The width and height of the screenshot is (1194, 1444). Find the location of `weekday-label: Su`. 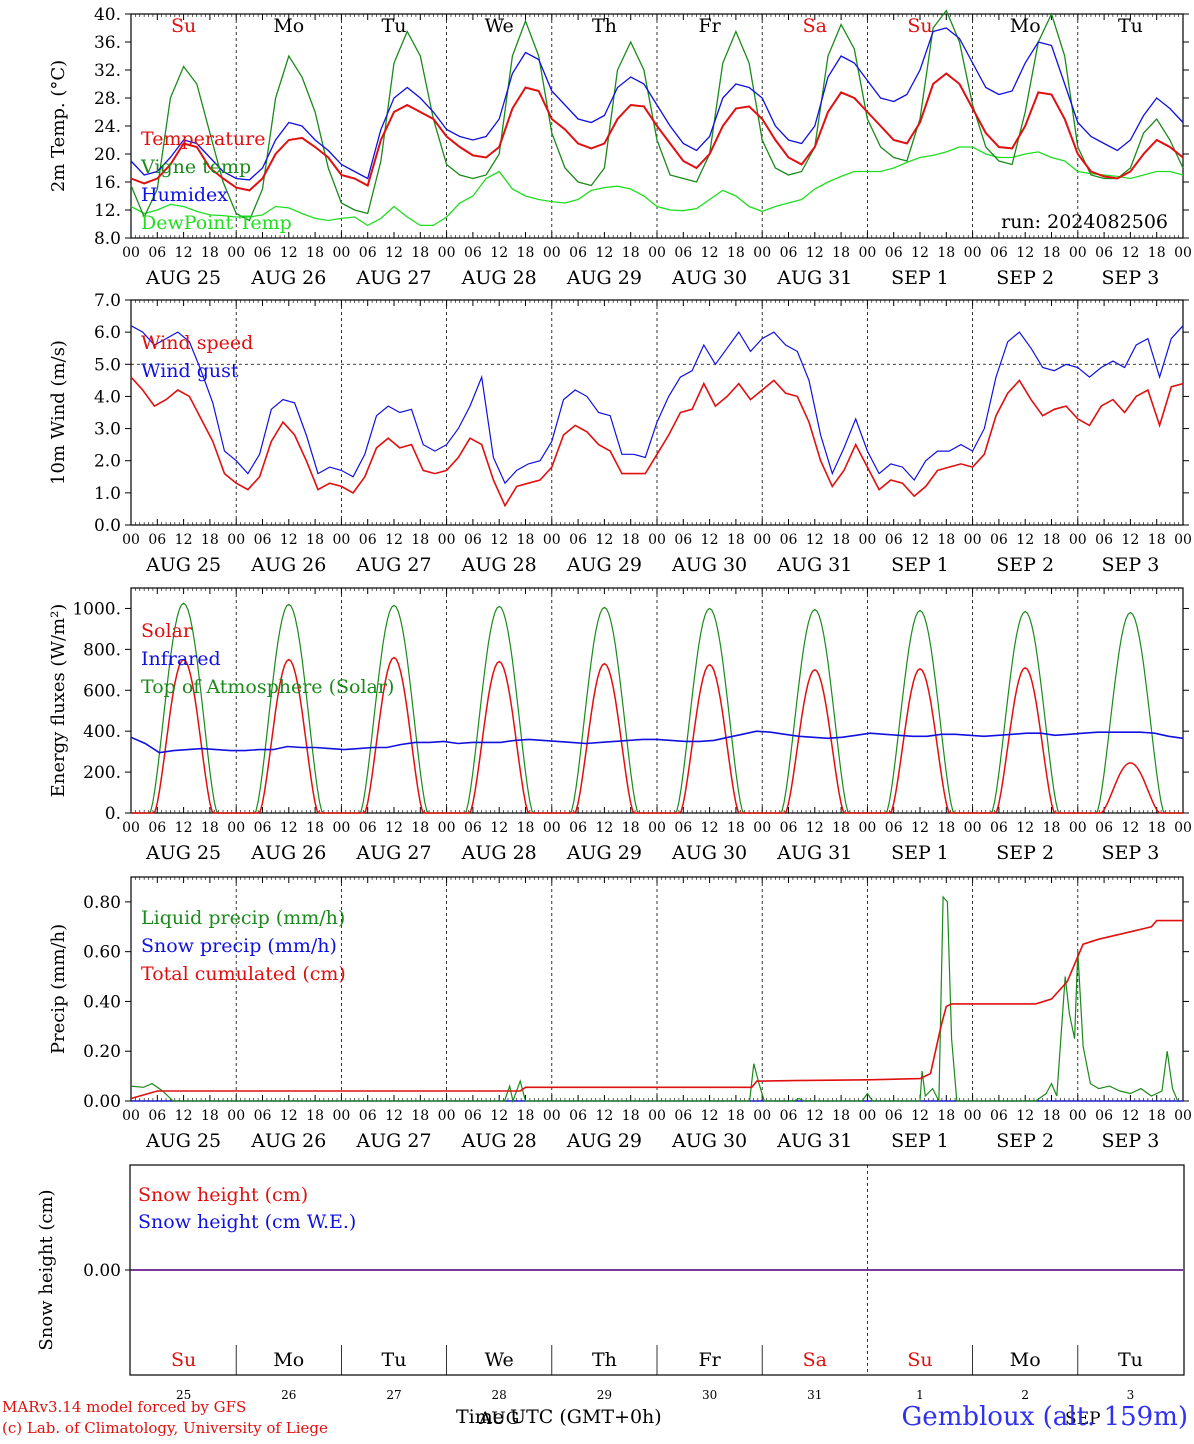

weekday-label: Su is located at coordinates (919, 26).